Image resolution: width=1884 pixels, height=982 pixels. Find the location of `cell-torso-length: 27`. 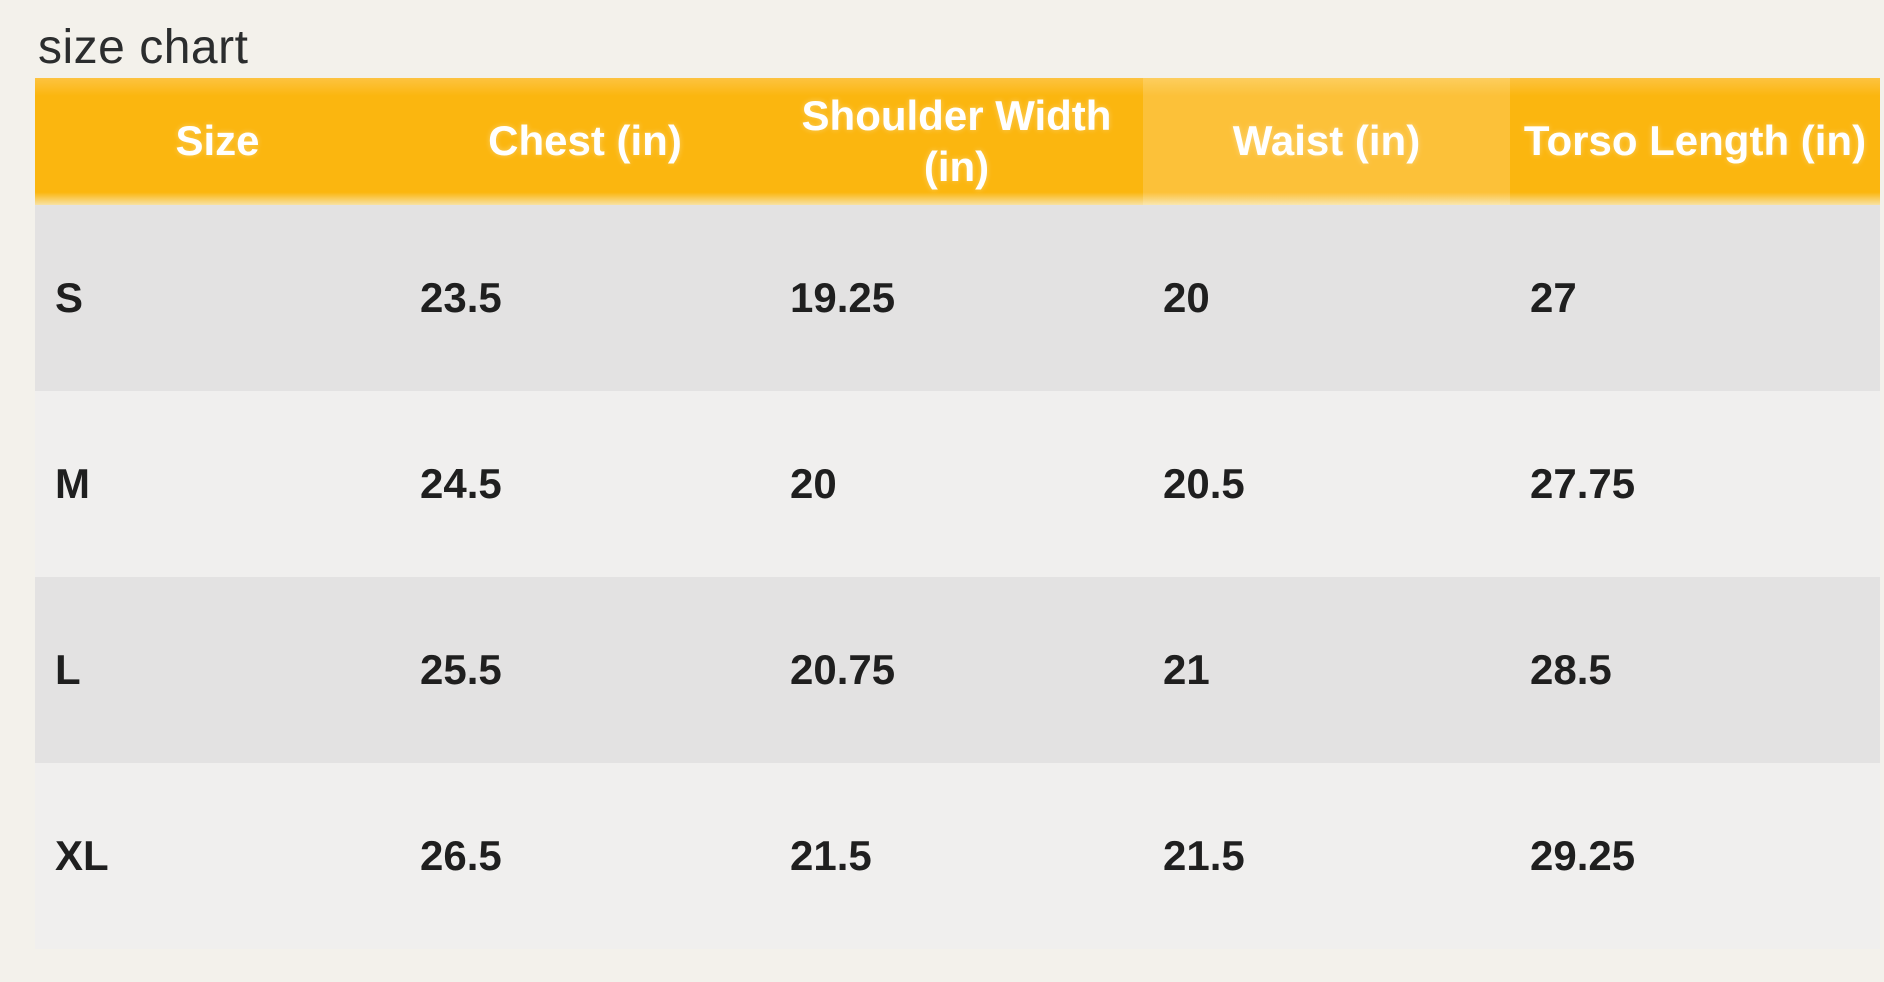

cell-torso-length: 27 is located at coordinates (1553, 297).